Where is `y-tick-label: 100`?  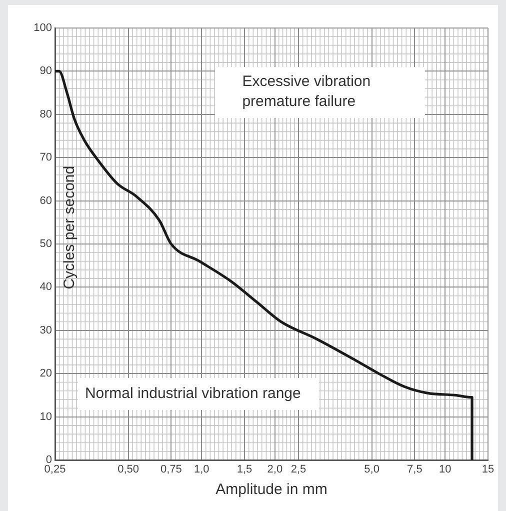 y-tick-label: 100 is located at coordinates (43, 28).